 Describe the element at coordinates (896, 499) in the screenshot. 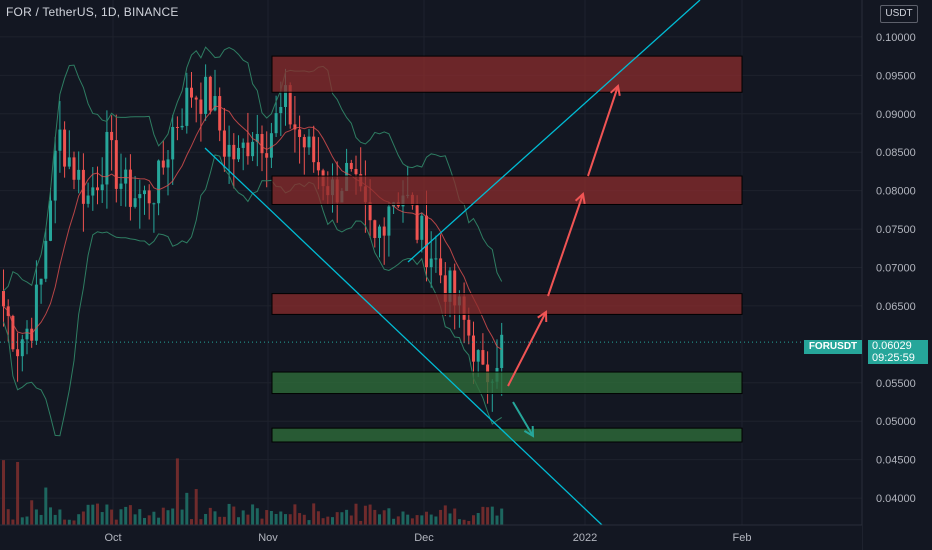

I see `y-tick-label: 0.04000` at that location.